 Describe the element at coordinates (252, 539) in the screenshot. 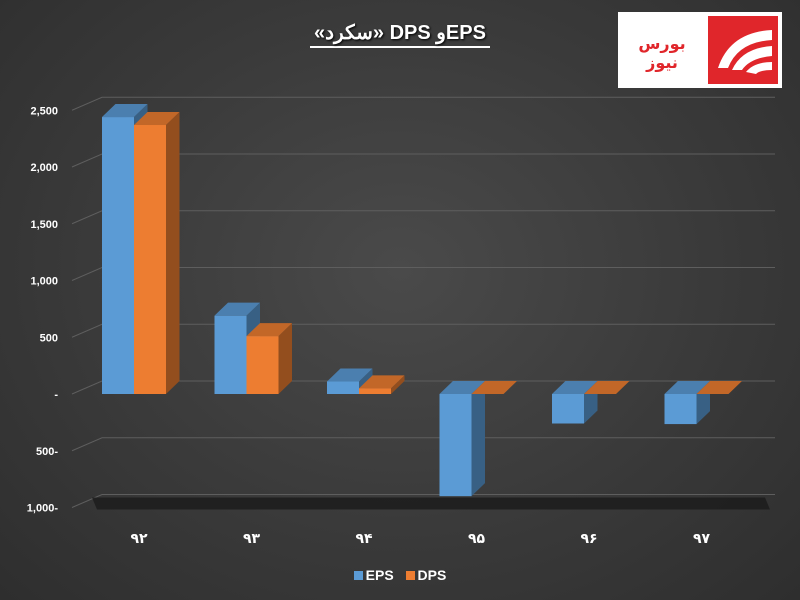

I see `x-tick-label: ۹۳` at that location.